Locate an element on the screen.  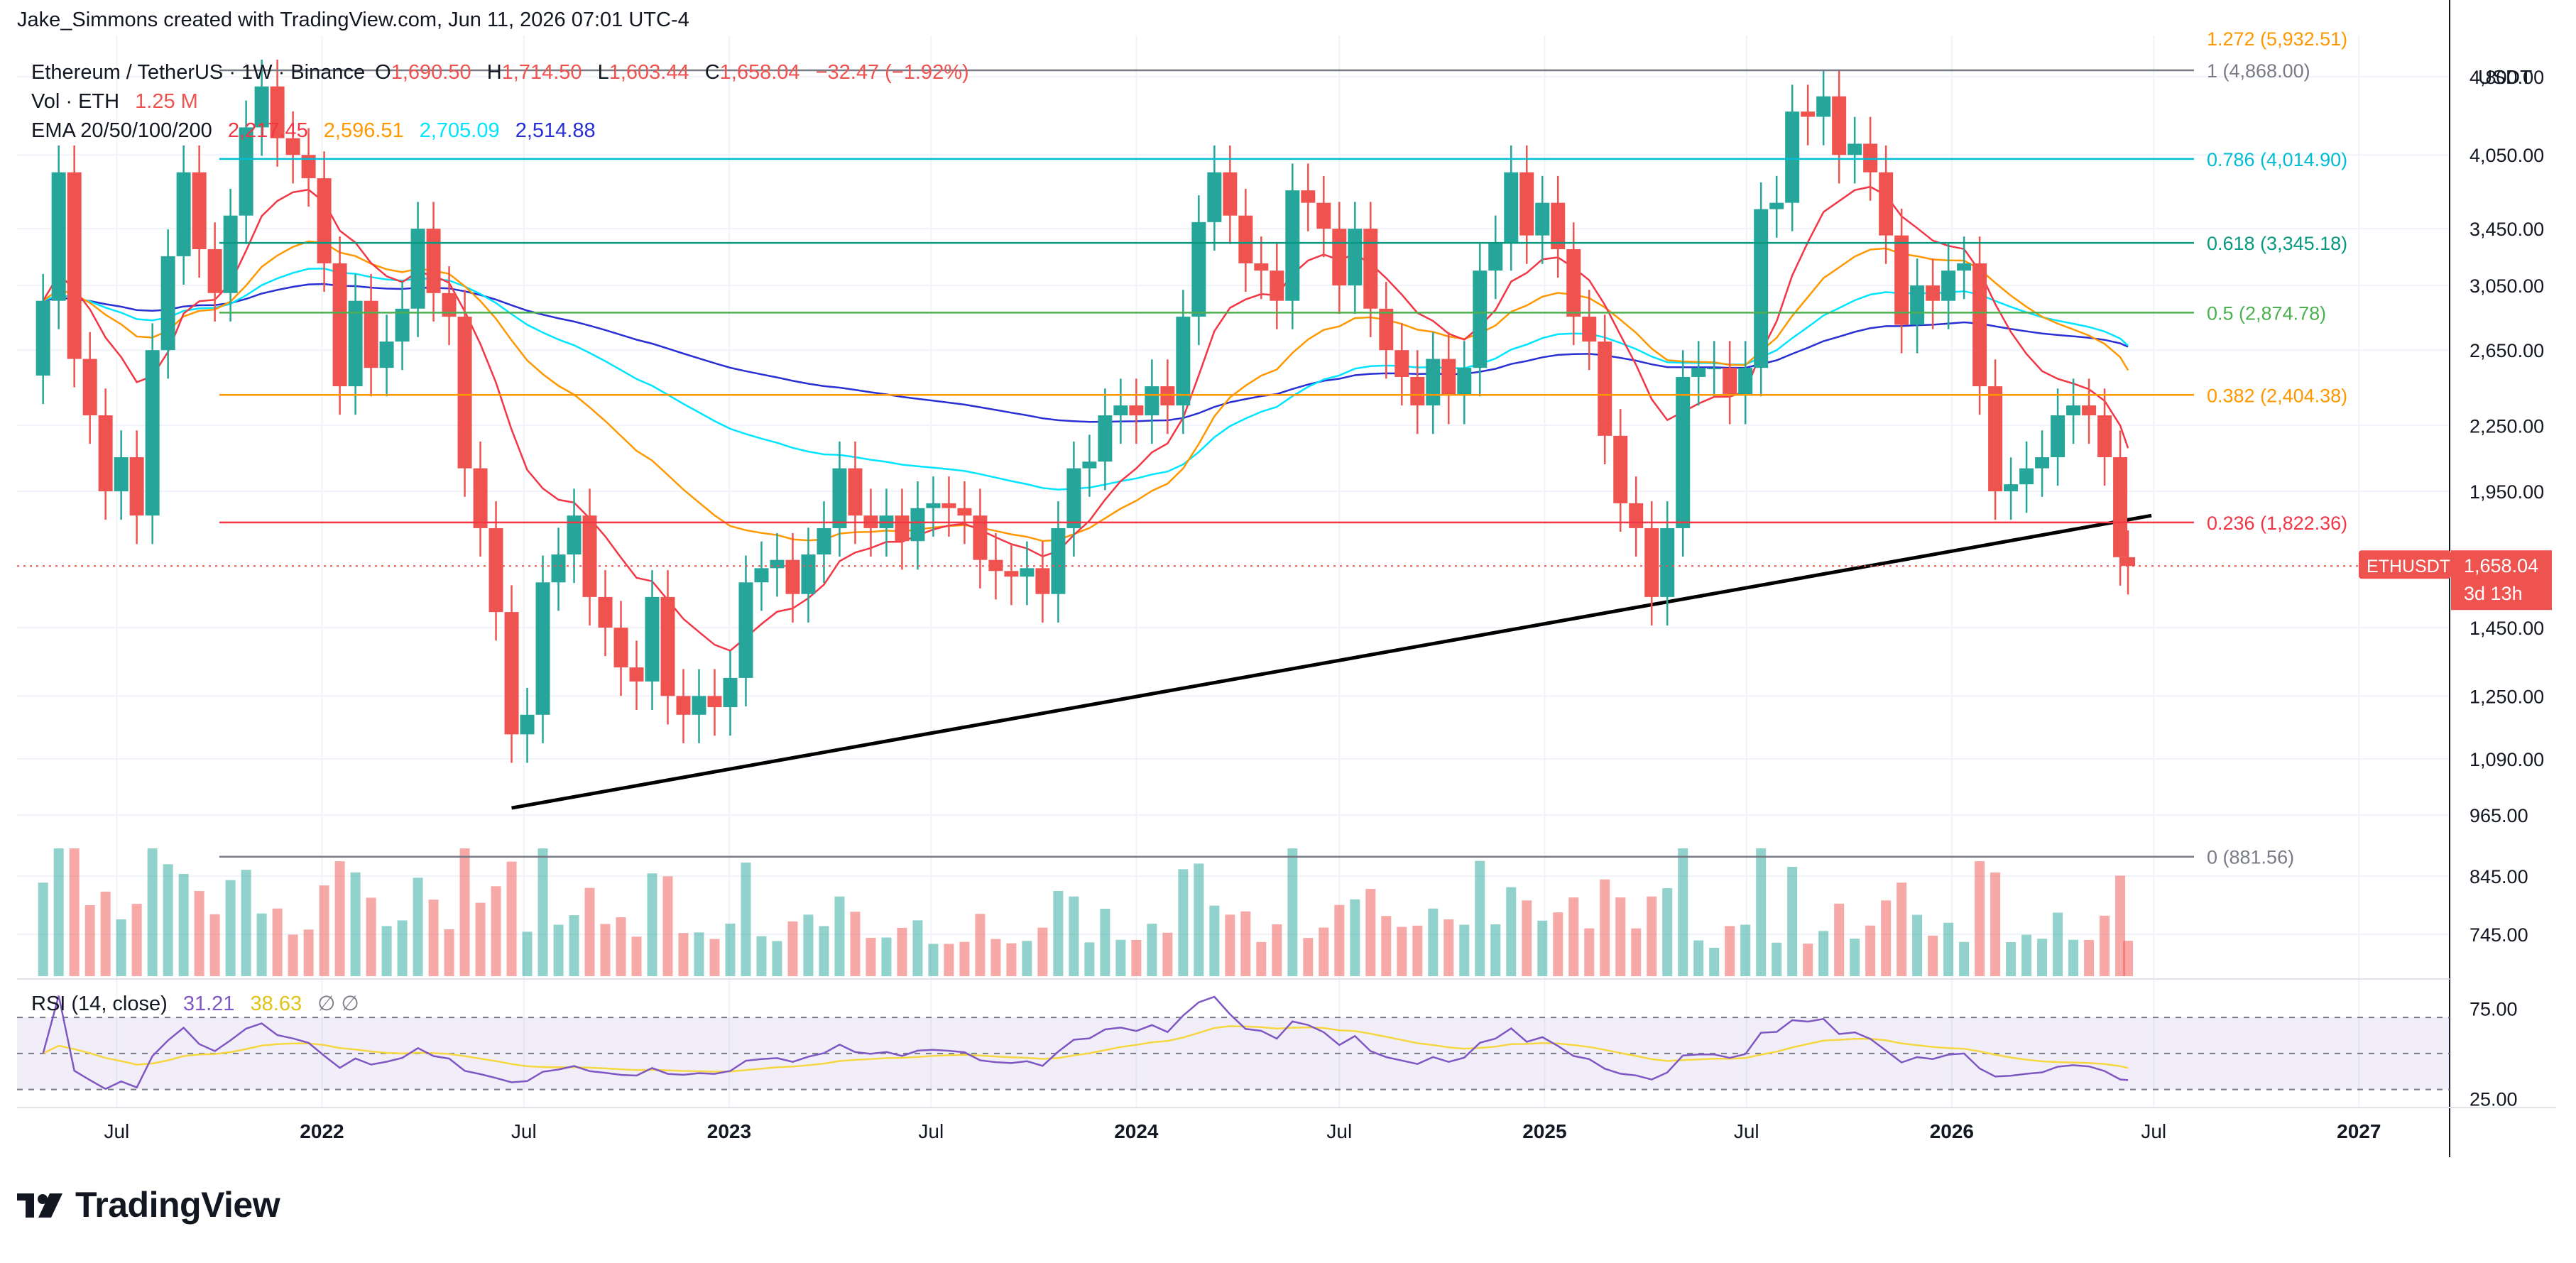
rsi-label: RSI (14, close) is located at coordinates (99, 1004).